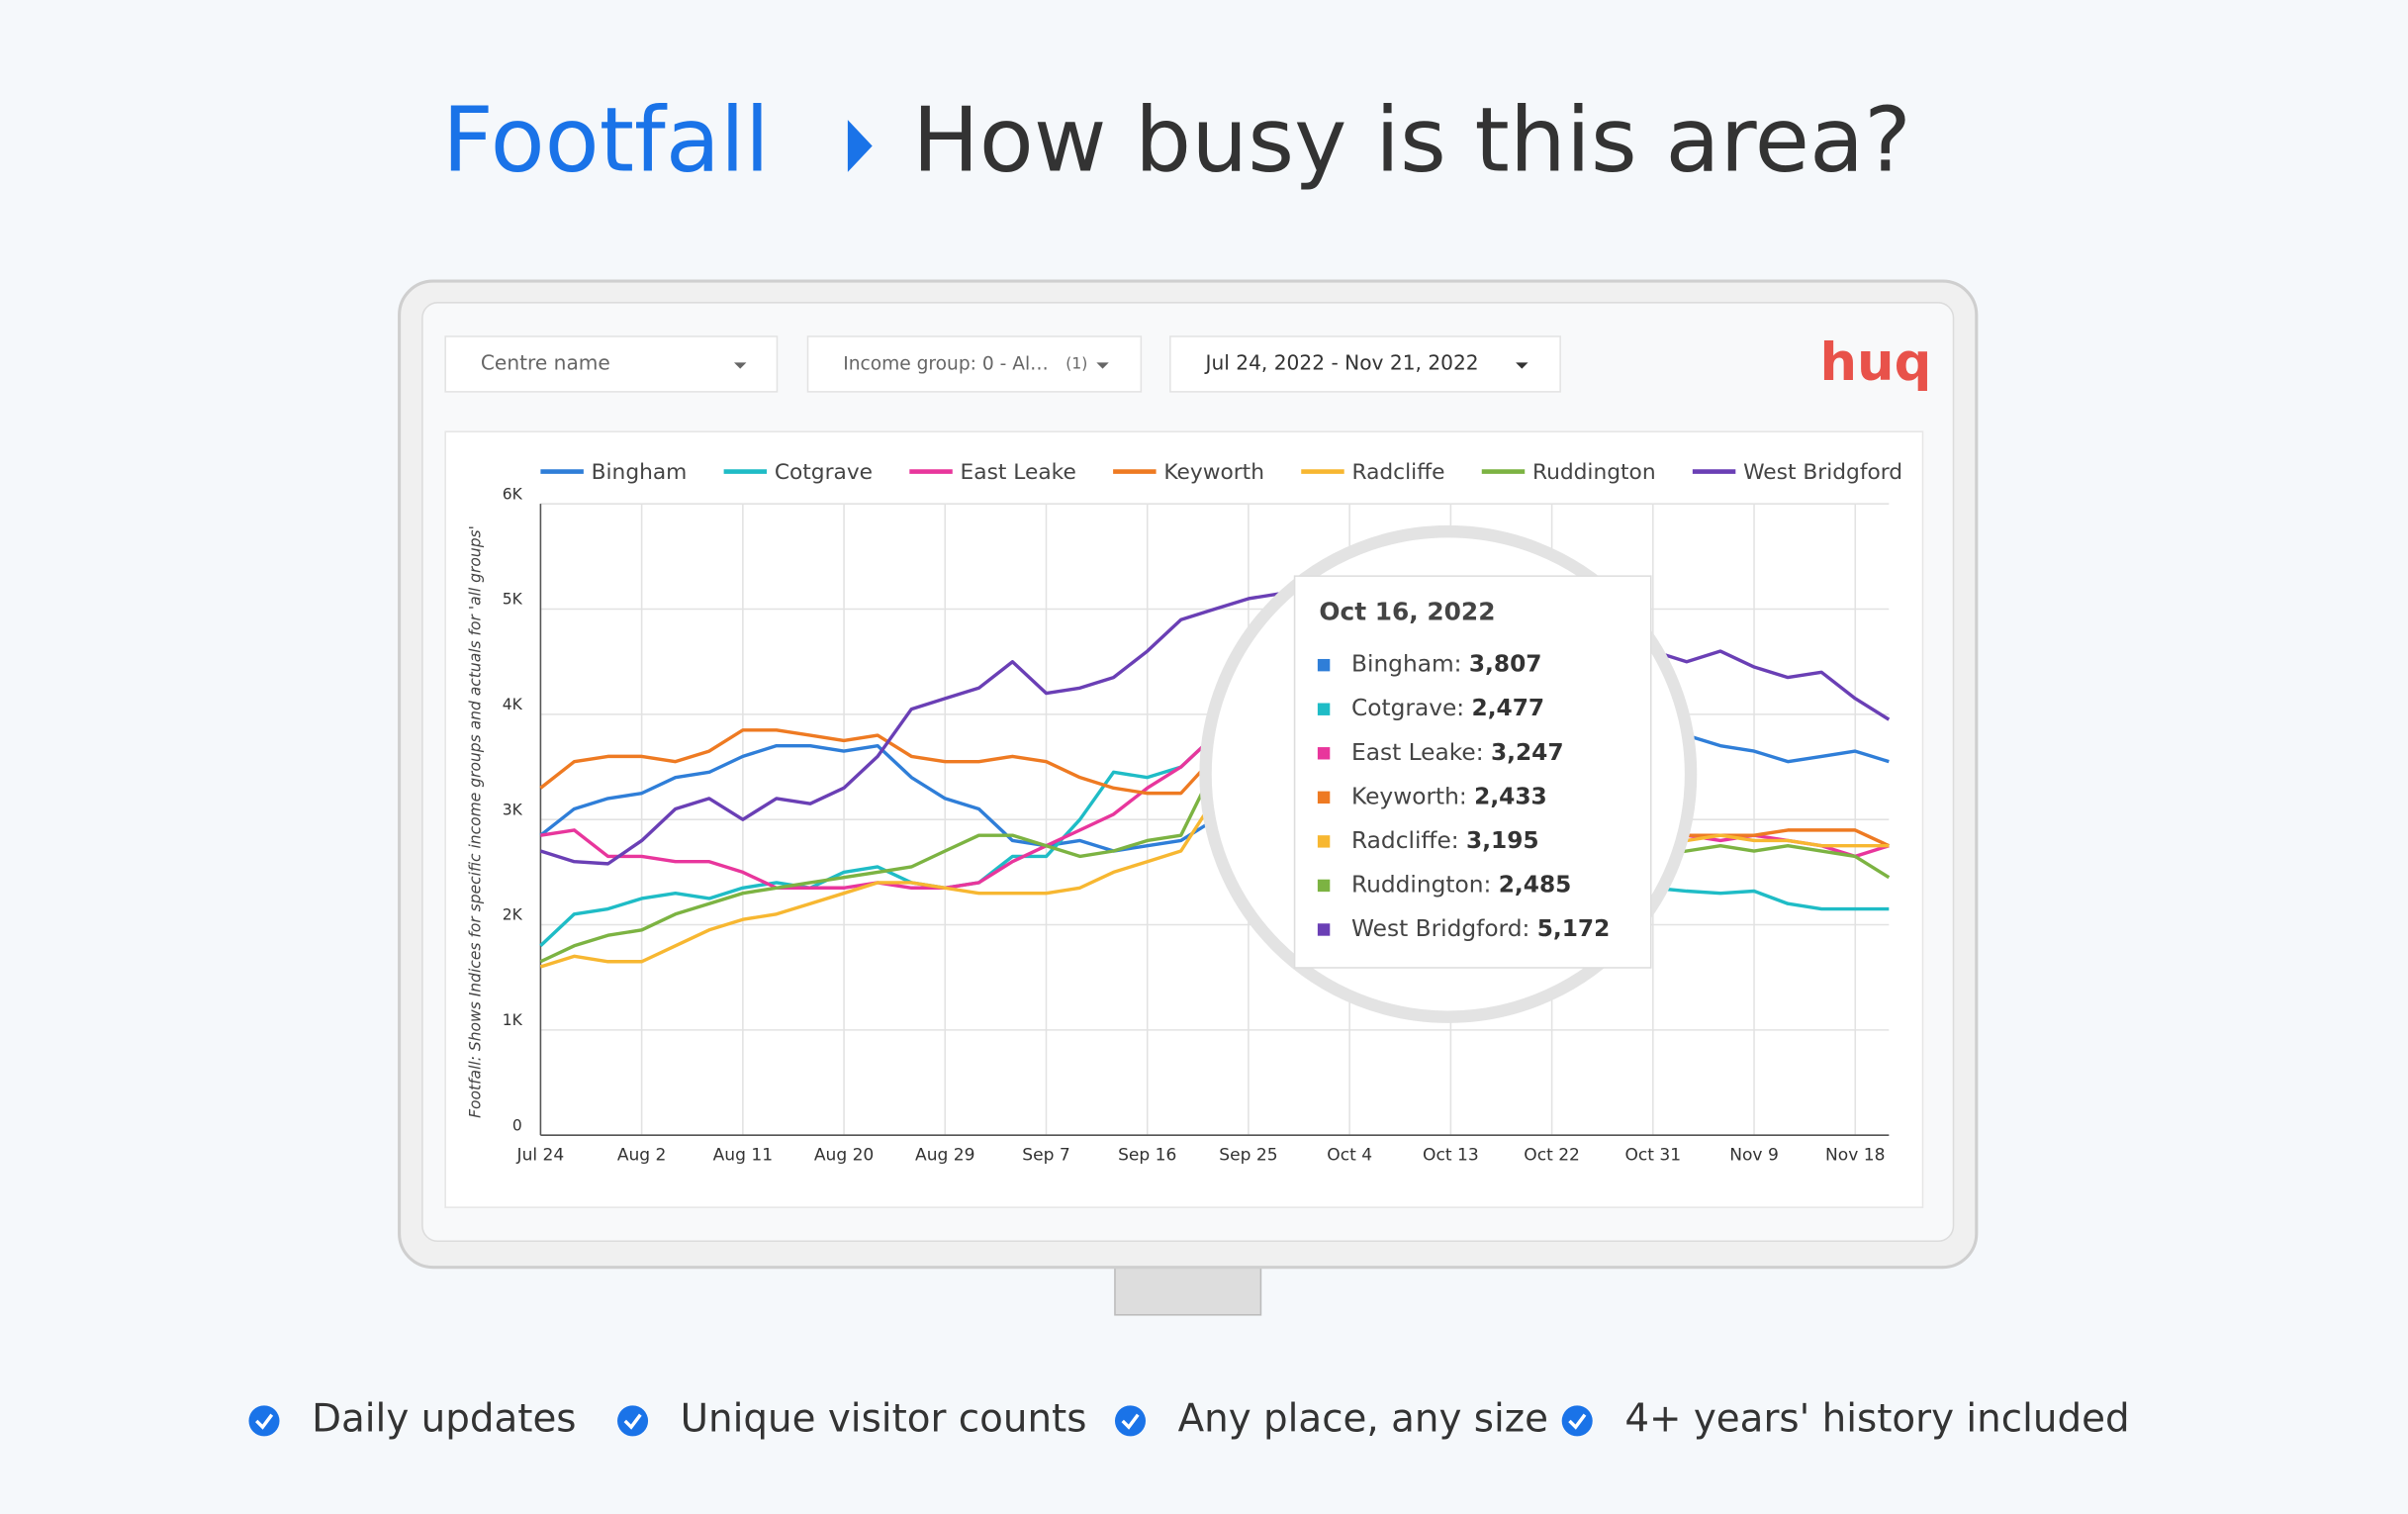  What do you see at coordinates (1410, 664) in the screenshot?
I see `tooltip-name: Bingham:` at bounding box center [1410, 664].